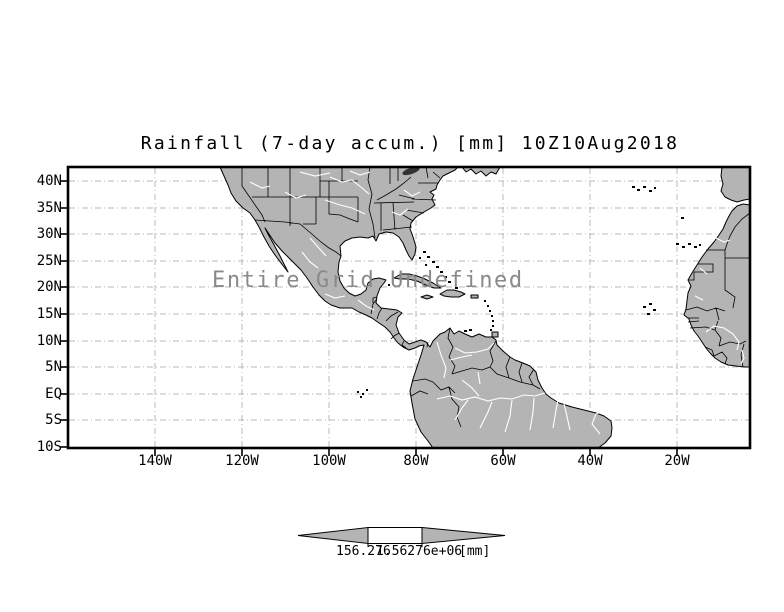 The height and width of the screenshot is (612, 784). I want to click on lat-label-10n: 10N, so click(49, 341).